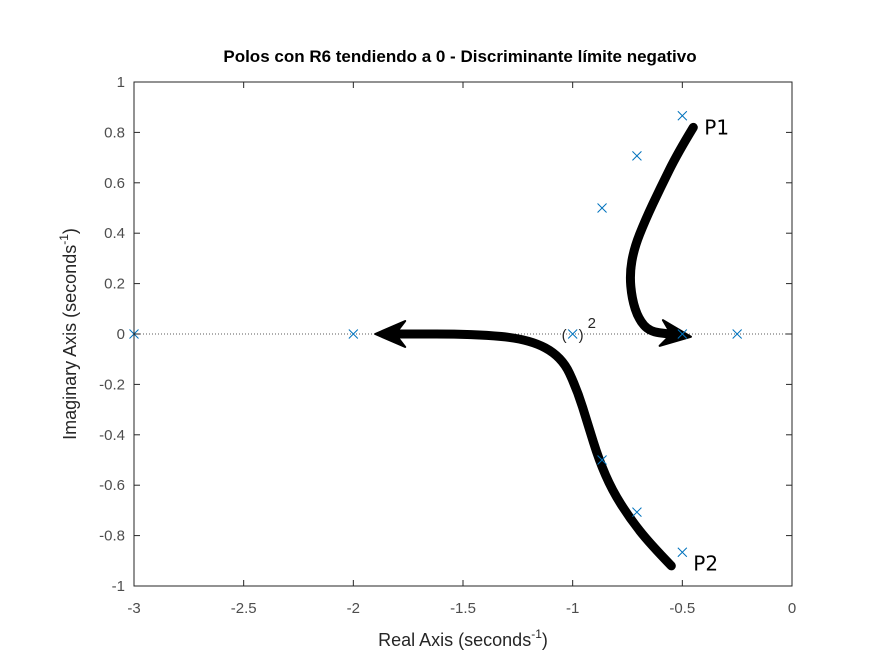  Describe the element at coordinates (592, 323) in the screenshot. I see `multiplicity-sup: 2` at that location.